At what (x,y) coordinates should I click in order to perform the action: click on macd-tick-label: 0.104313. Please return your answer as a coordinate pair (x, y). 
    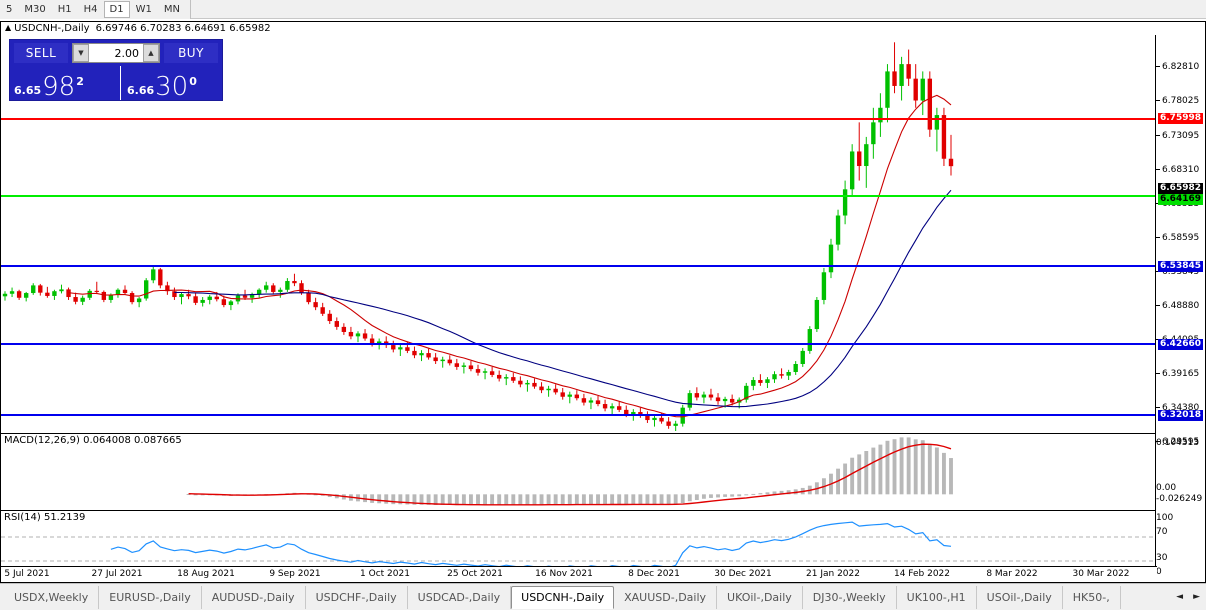
    Looking at the image, I should click on (1177, 443).